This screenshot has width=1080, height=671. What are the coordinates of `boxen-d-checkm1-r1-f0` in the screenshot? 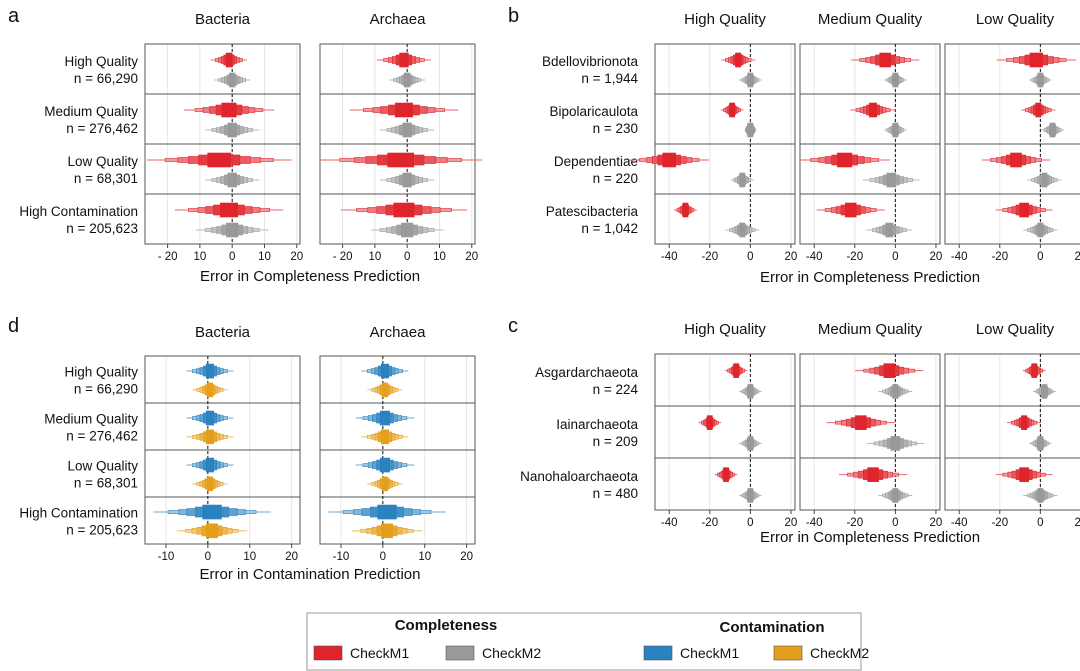 It's located at (210, 418).